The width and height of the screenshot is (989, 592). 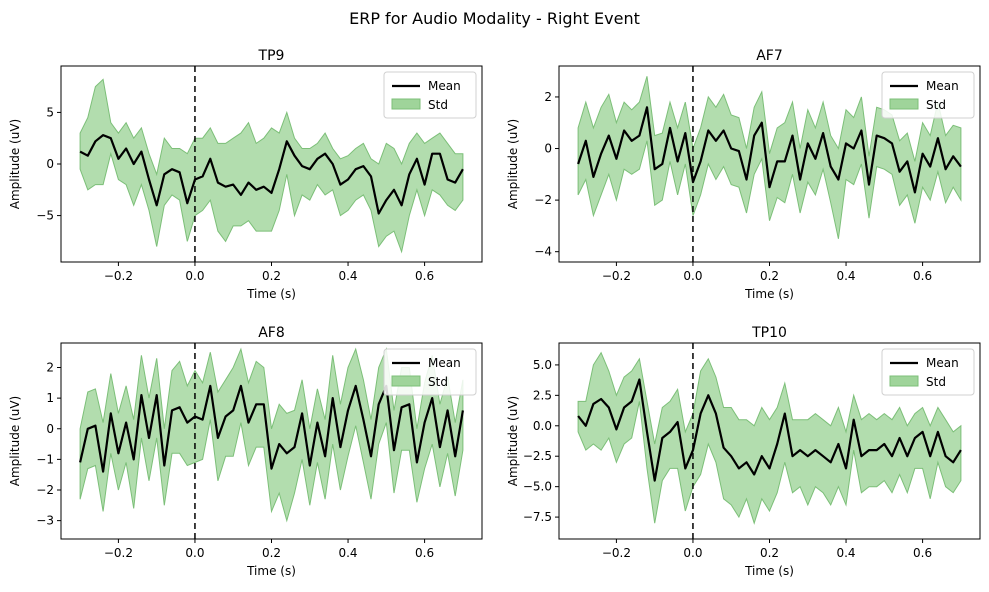 What do you see at coordinates (45, 216) in the screenshot?
I see `y-tick-label: −5` at bounding box center [45, 216].